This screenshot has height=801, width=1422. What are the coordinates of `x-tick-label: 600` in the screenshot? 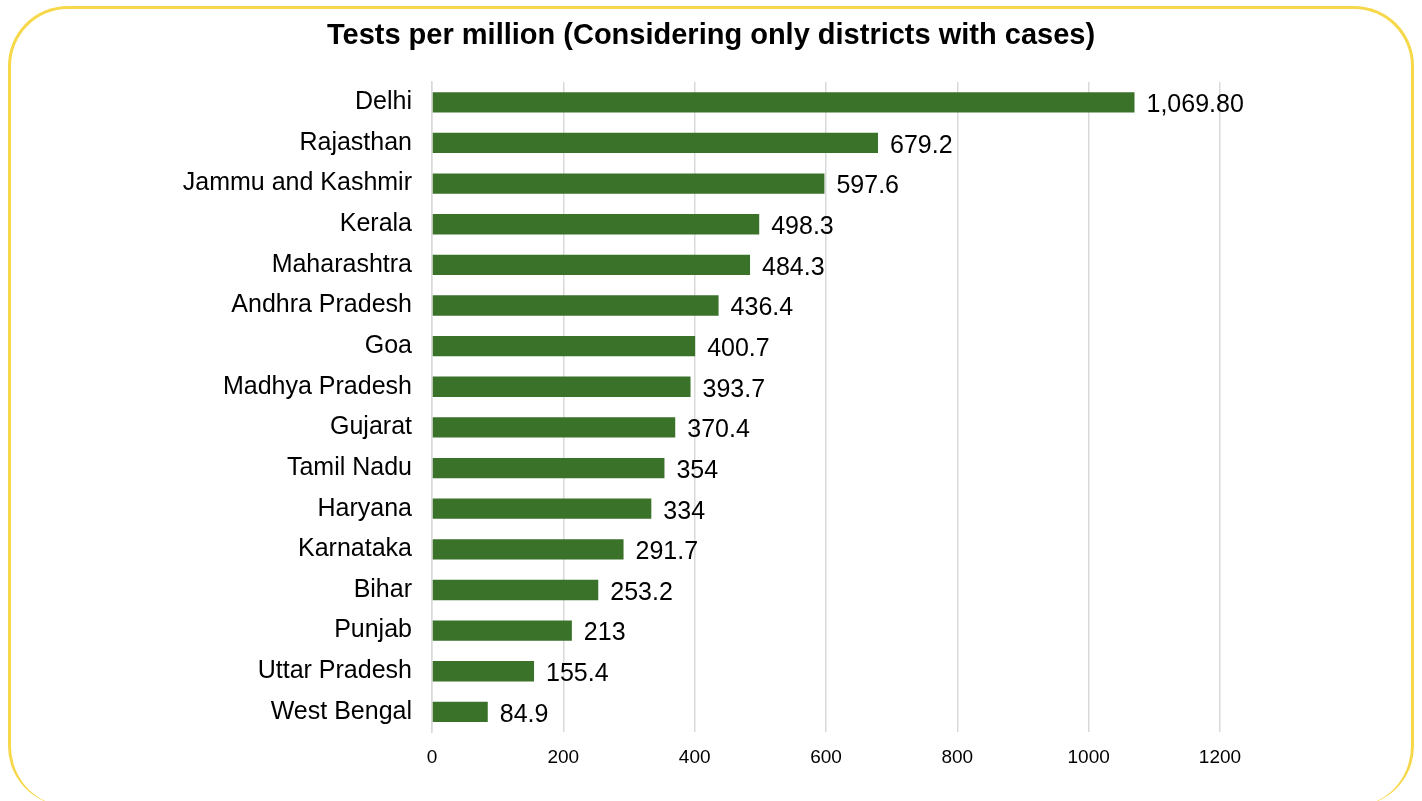 It's located at (826, 756).